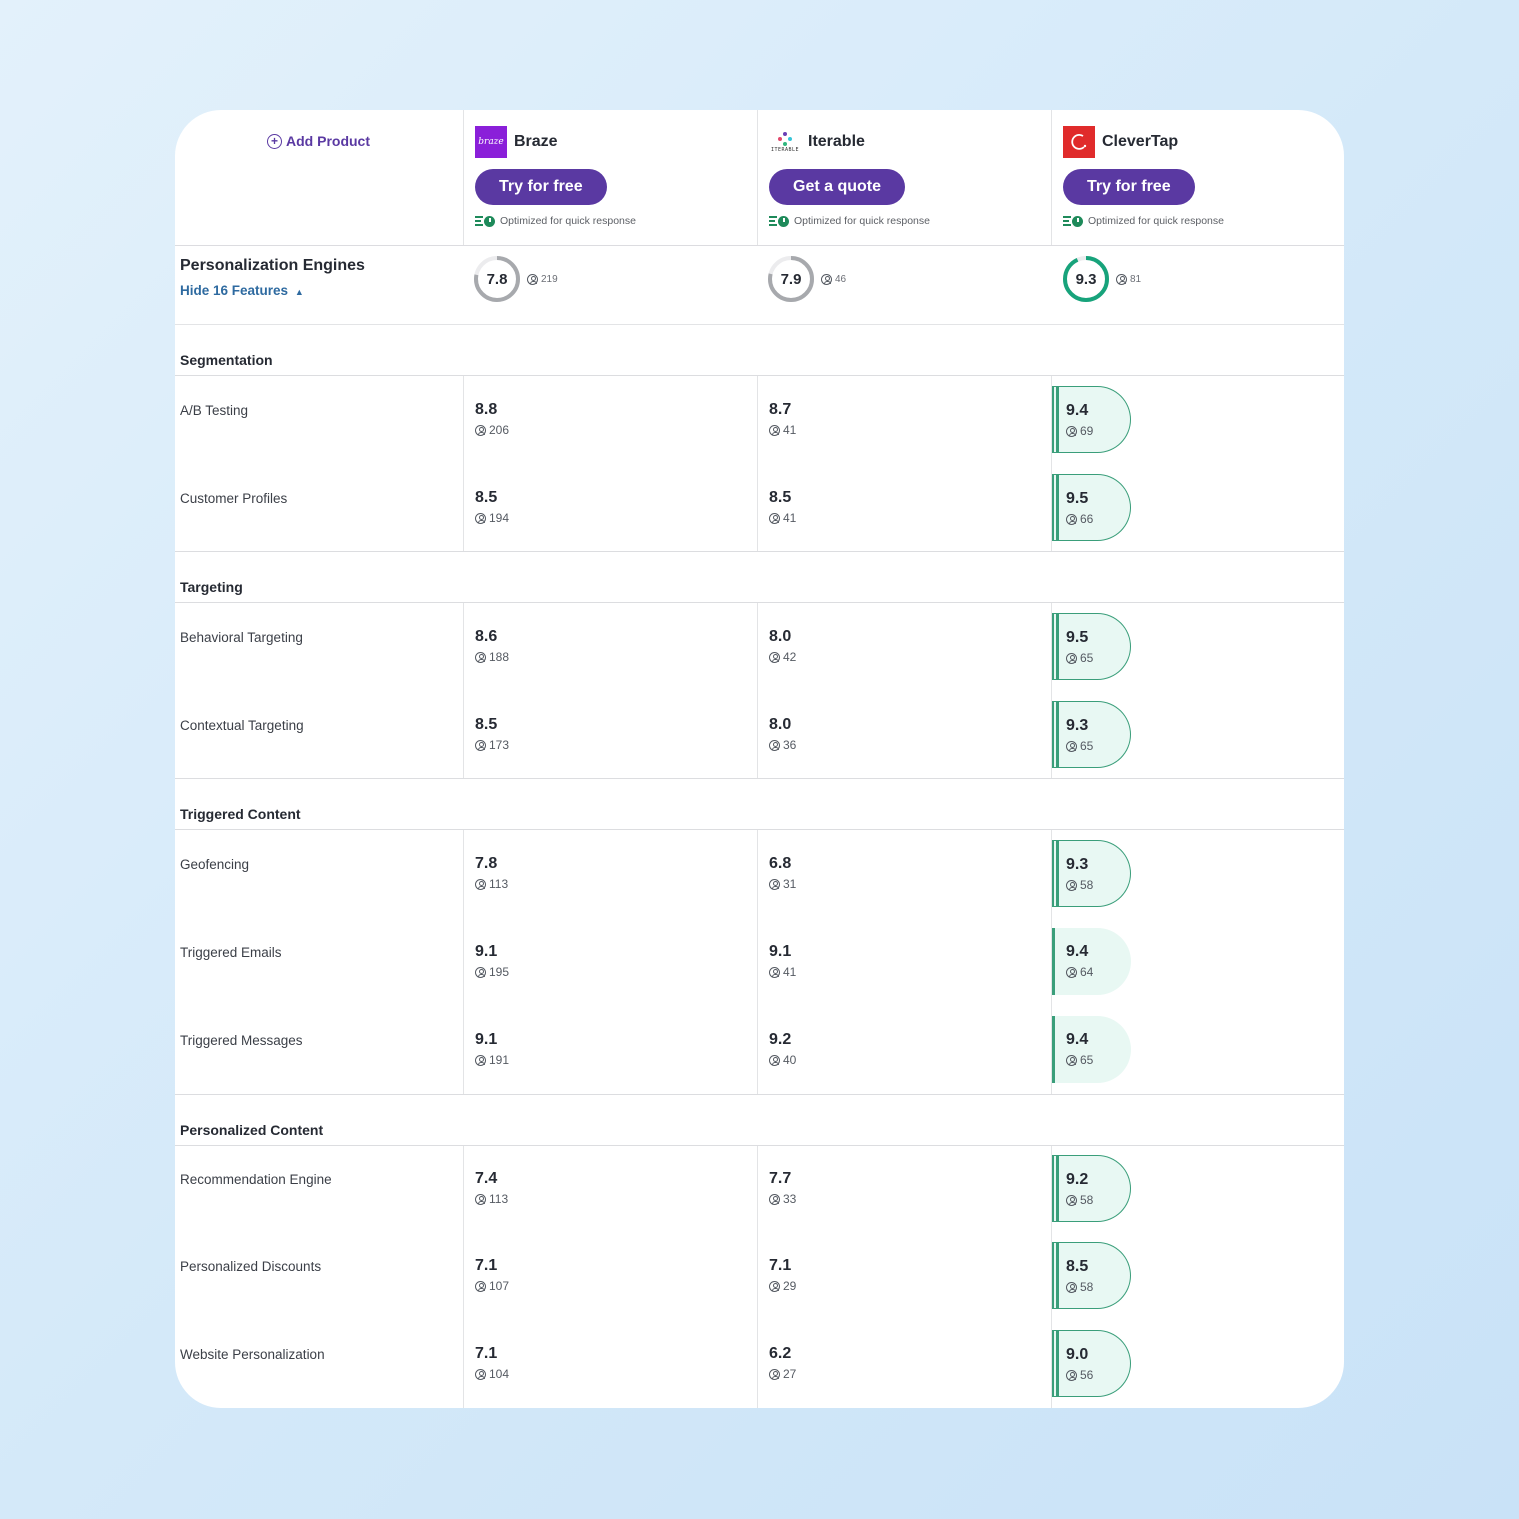  What do you see at coordinates (1091, 734) in the screenshot?
I see `leader-highlight: 9.3 65` at bounding box center [1091, 734].